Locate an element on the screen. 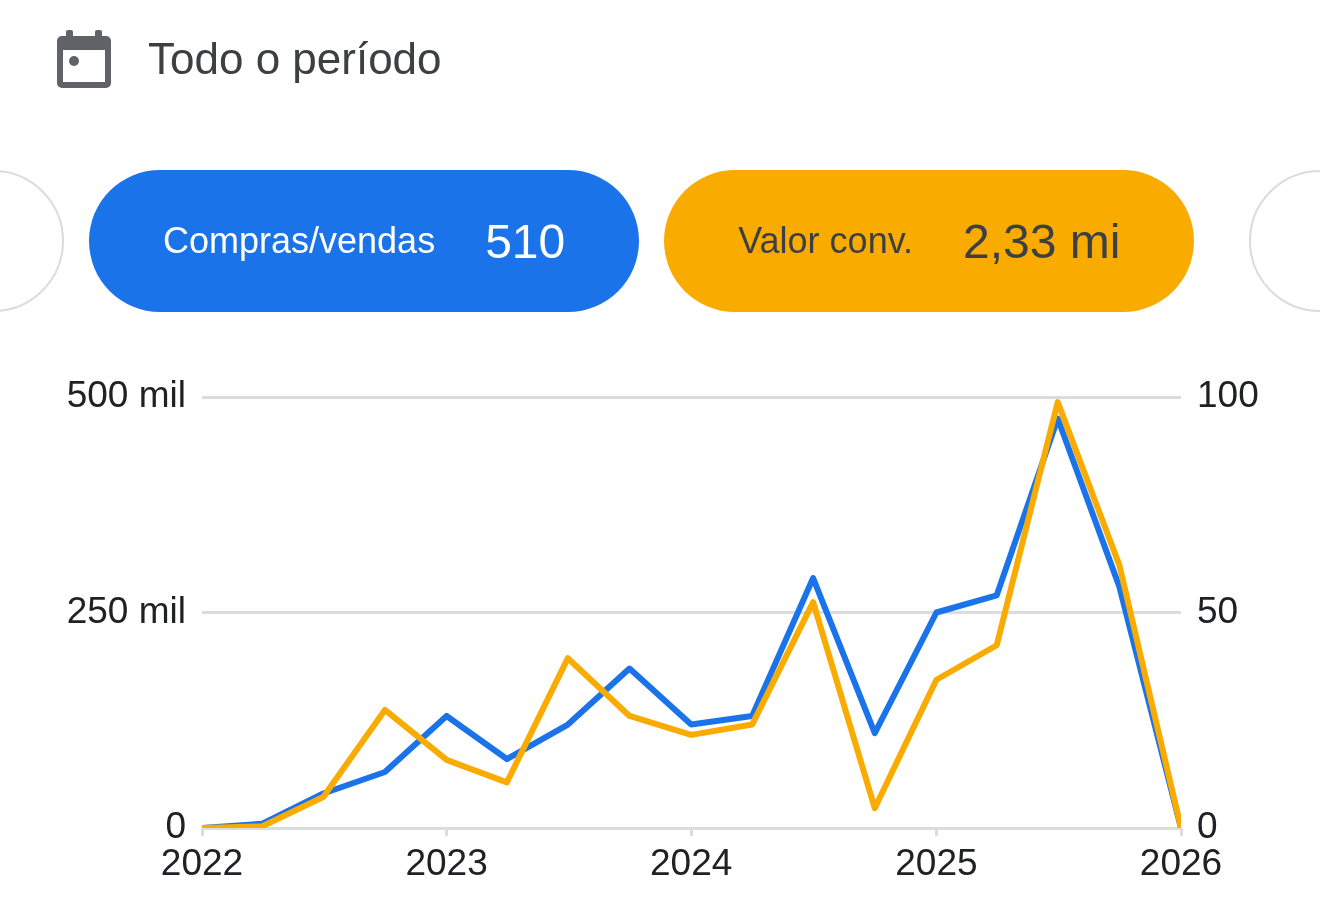 The height and width of the screenshot is (911, 1320). x-tick-label: 2023 is located at coordinates (446, 863).